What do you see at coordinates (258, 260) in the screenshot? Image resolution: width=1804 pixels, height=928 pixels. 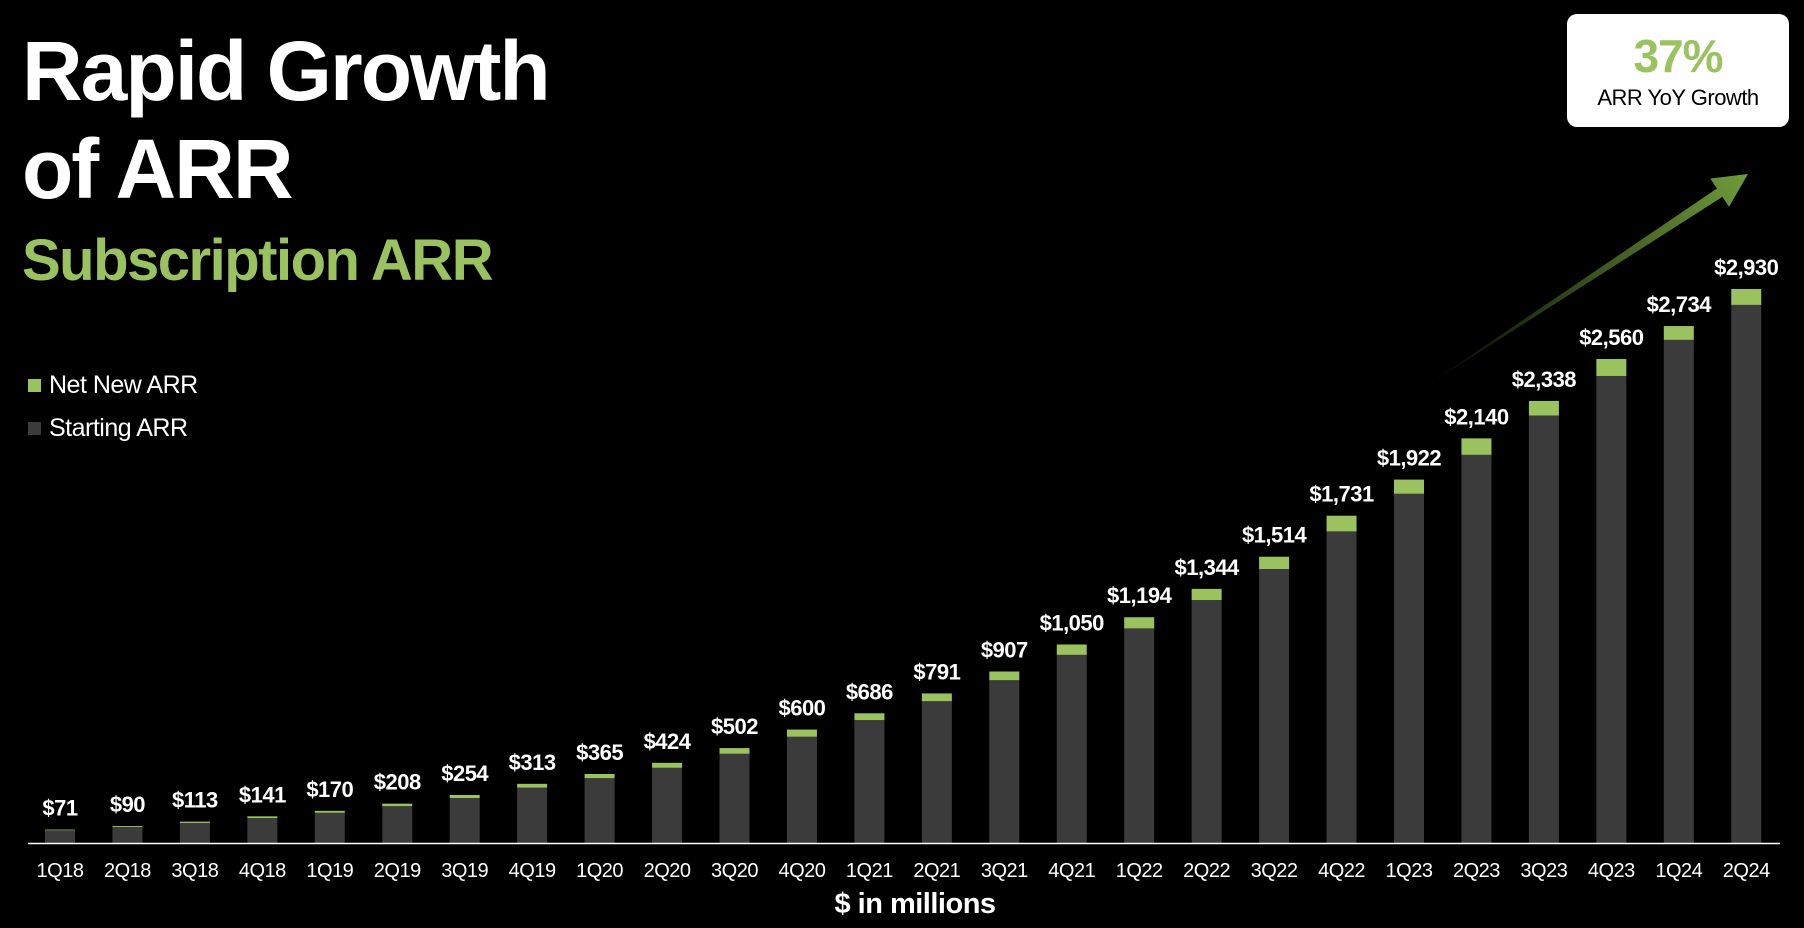 I see `page-subtitle: Subscription ARR` at bounding box center [258, 260].